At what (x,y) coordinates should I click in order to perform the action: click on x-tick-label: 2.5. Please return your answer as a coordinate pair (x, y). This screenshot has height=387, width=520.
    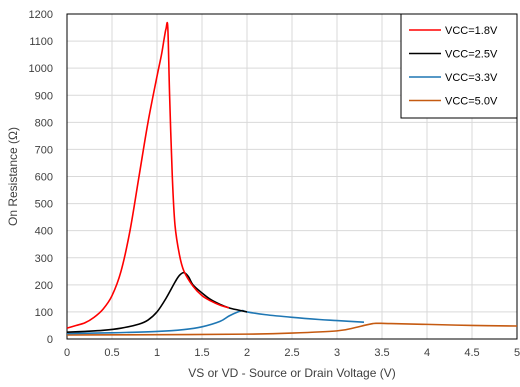
    Looking at the image, I should click on (291, 353).